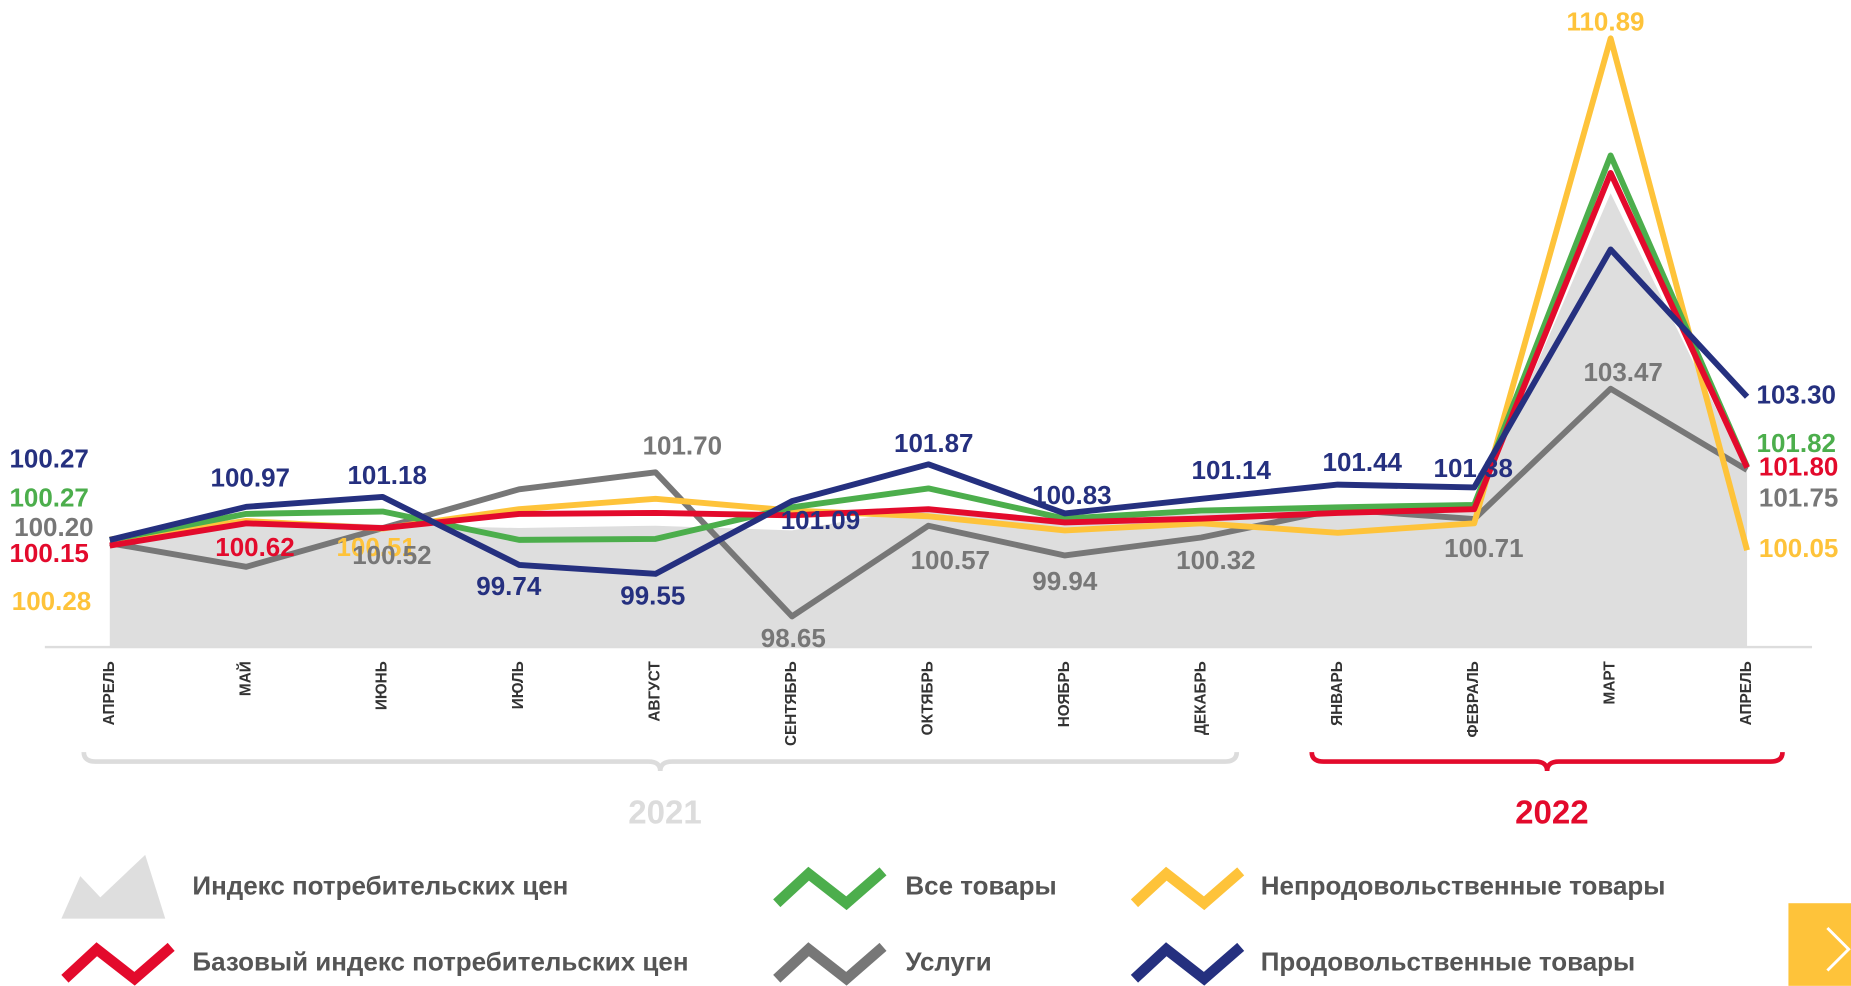 This screenshot has width=1851, height=986. What do you see at coordinates (1448, 961) in the screenshot?
I see `legend-label: Продовольственные товары` at bounding box center [1448, 961].